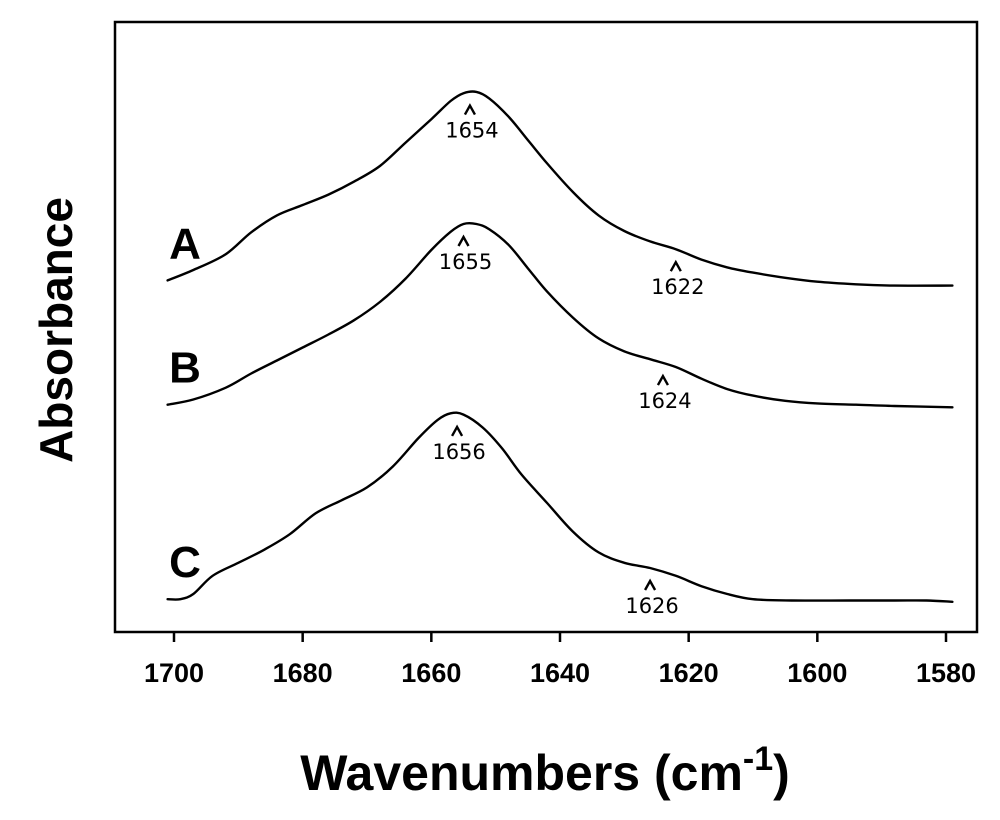 The image size is (1000, 820). What do you see at coordinates (185, 368) in the screenshot?
I see `series-label-b: B` at bounding box center [185, 368].